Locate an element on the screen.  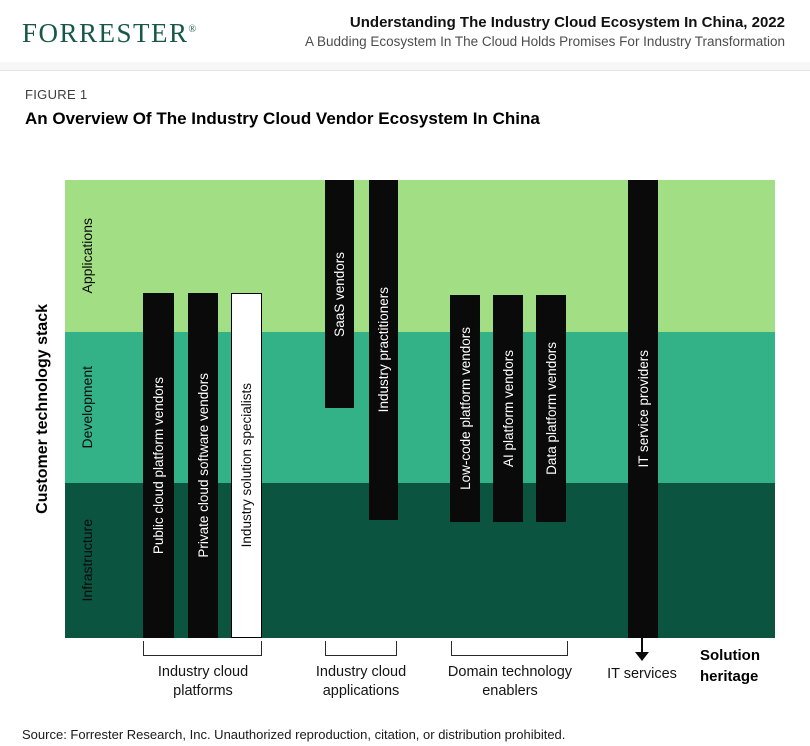
vendor-bar-industry-solution-specialists: Industry solution specialists is located at coordinates (246, 465).